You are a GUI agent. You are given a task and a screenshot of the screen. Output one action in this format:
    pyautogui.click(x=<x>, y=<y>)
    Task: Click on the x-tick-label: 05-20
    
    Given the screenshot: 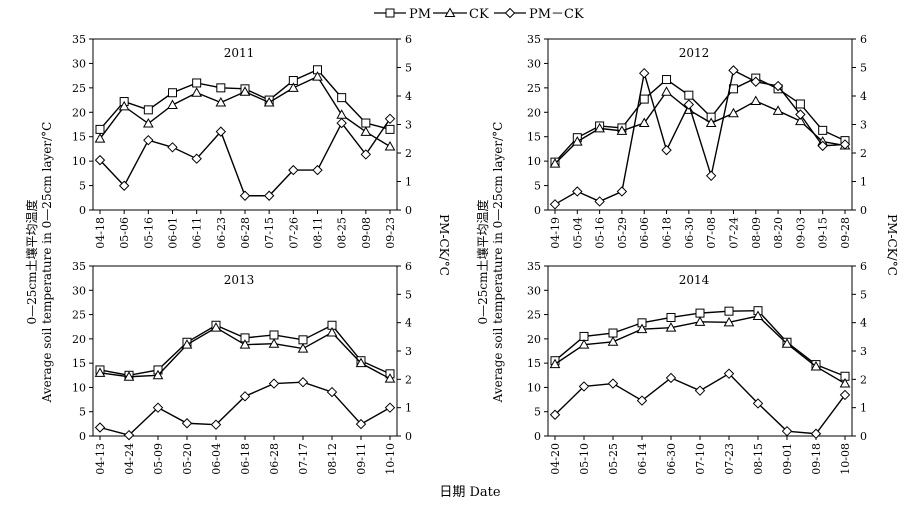 What is the action you would take?
    pyautogui.click(x=187, y=459)
    